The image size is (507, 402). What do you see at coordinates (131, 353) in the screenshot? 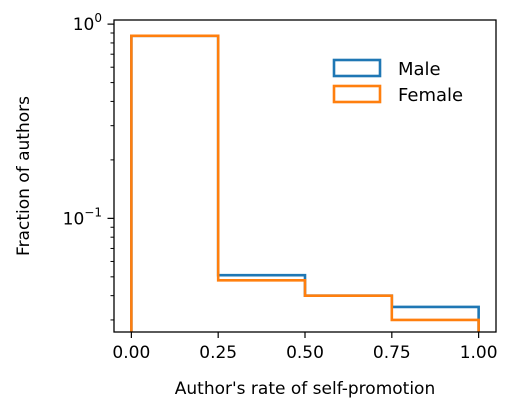
I see `x-tick-label: 0.00` at bounding box center [131, 353].